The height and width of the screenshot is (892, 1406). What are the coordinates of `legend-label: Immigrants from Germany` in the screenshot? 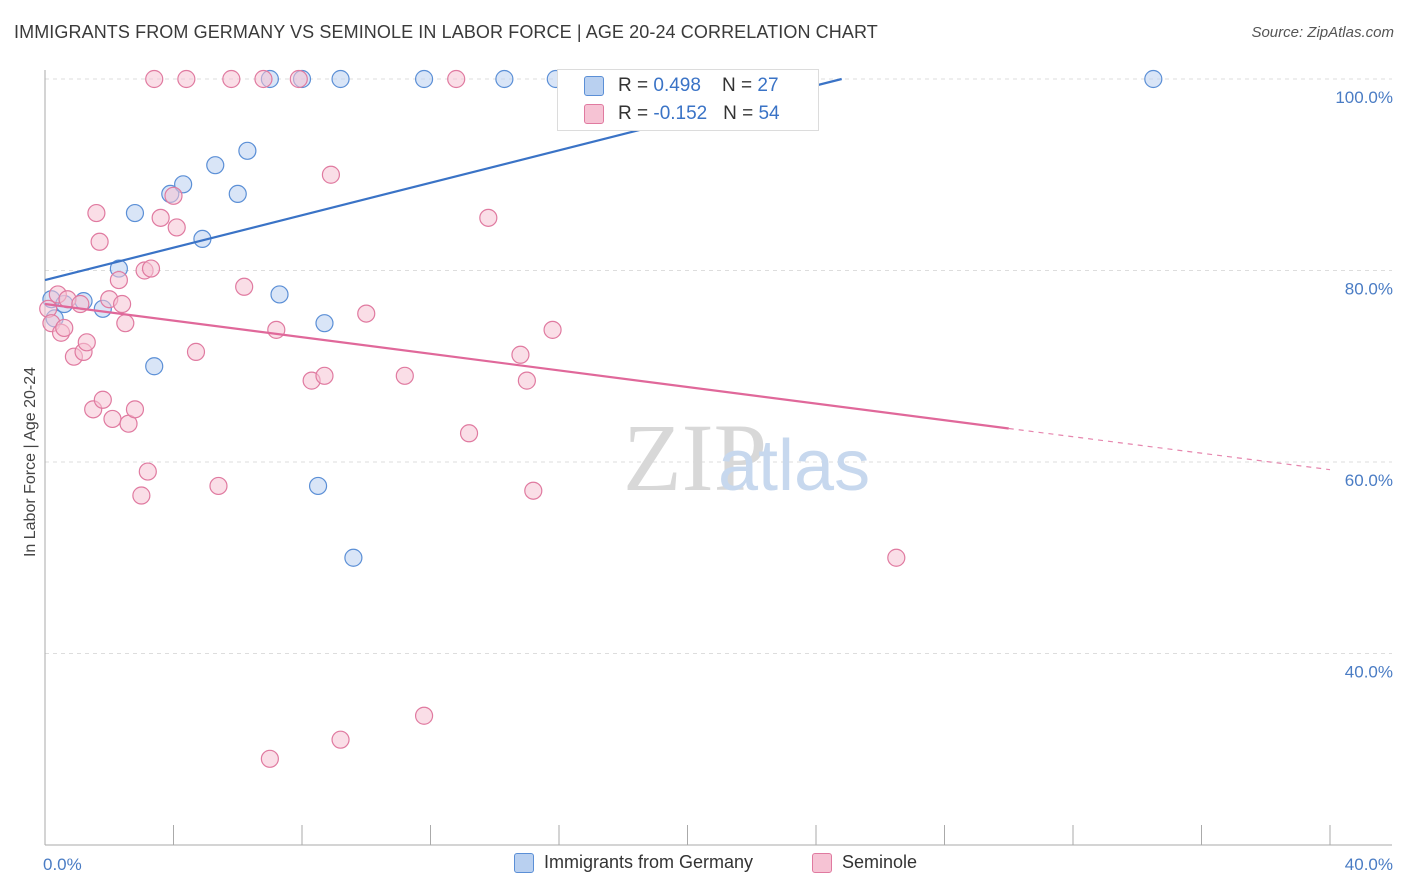 It's located at (649, 862).